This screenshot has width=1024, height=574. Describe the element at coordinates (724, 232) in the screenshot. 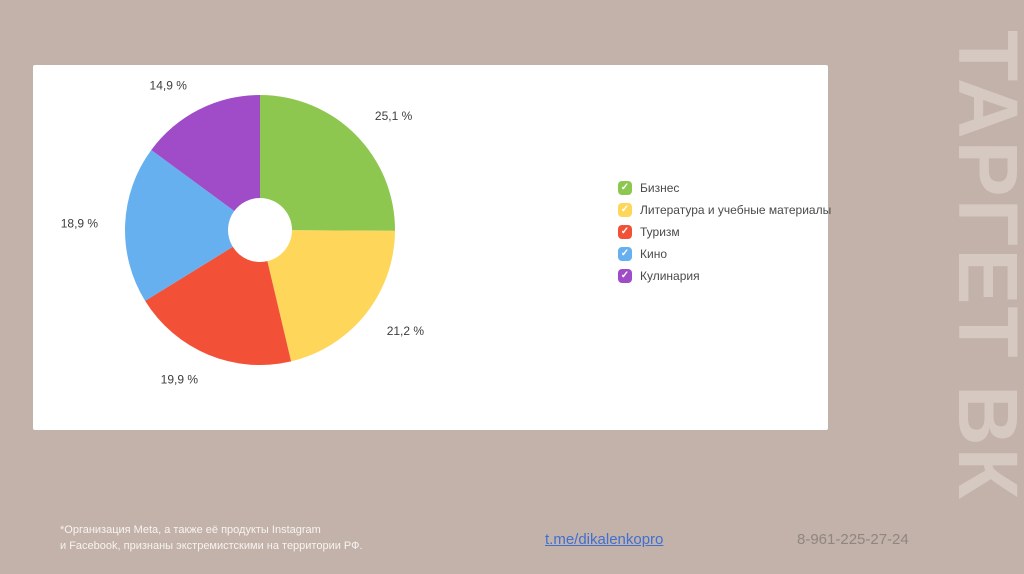

I see `legend-item-2: ✓ Туризм` at that location.